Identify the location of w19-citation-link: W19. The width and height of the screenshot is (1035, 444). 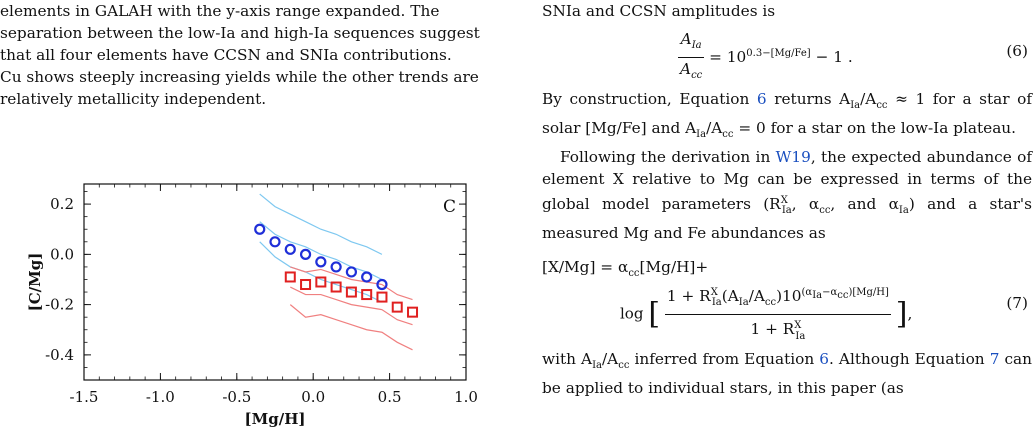
(793, 157).